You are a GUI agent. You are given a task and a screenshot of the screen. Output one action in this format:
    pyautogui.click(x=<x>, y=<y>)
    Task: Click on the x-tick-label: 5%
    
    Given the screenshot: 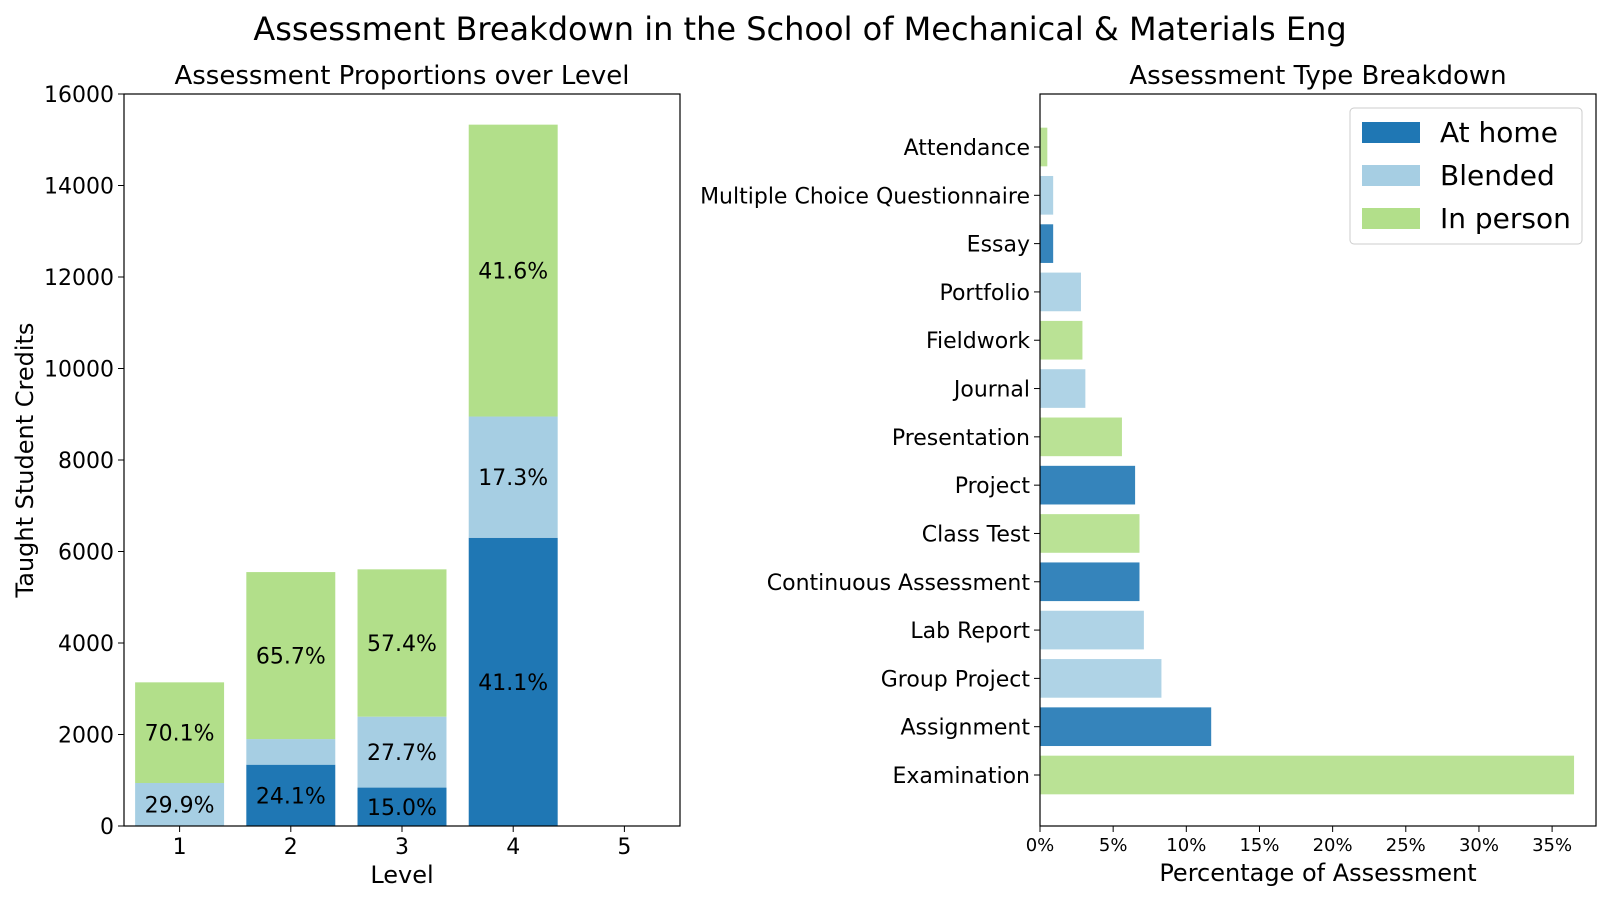 What is the action you would take?
    pyautogui.click(x=1113, y=845)
    